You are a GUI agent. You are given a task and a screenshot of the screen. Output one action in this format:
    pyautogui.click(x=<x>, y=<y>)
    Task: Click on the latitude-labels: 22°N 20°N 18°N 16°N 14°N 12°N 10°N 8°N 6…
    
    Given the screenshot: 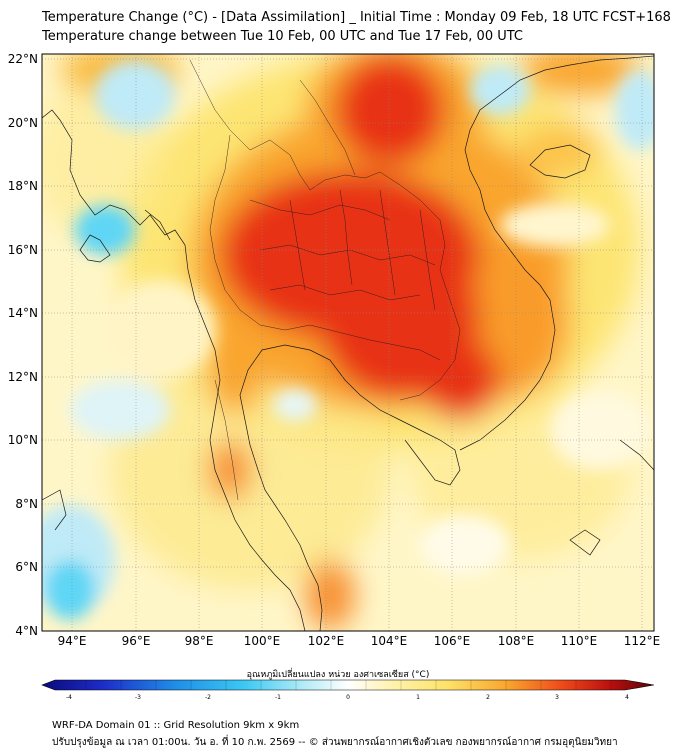 What is the action you would take?
    pyautogui.click(x=23, y=345)
    